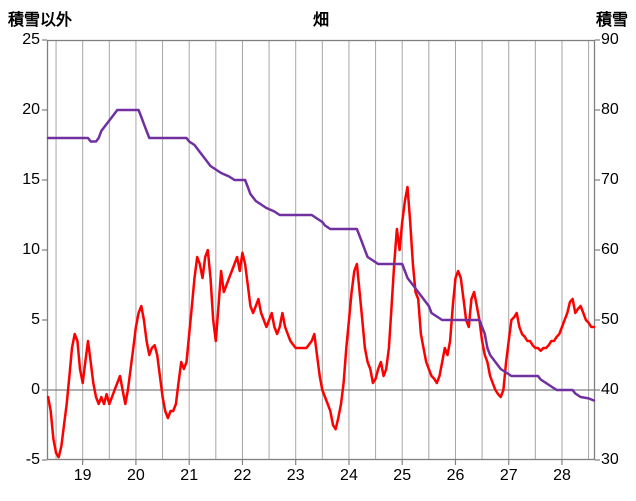  Describe the element at coordinates (610, 249) in the screenshot. I see `right-axis-tick: 60` at that location.